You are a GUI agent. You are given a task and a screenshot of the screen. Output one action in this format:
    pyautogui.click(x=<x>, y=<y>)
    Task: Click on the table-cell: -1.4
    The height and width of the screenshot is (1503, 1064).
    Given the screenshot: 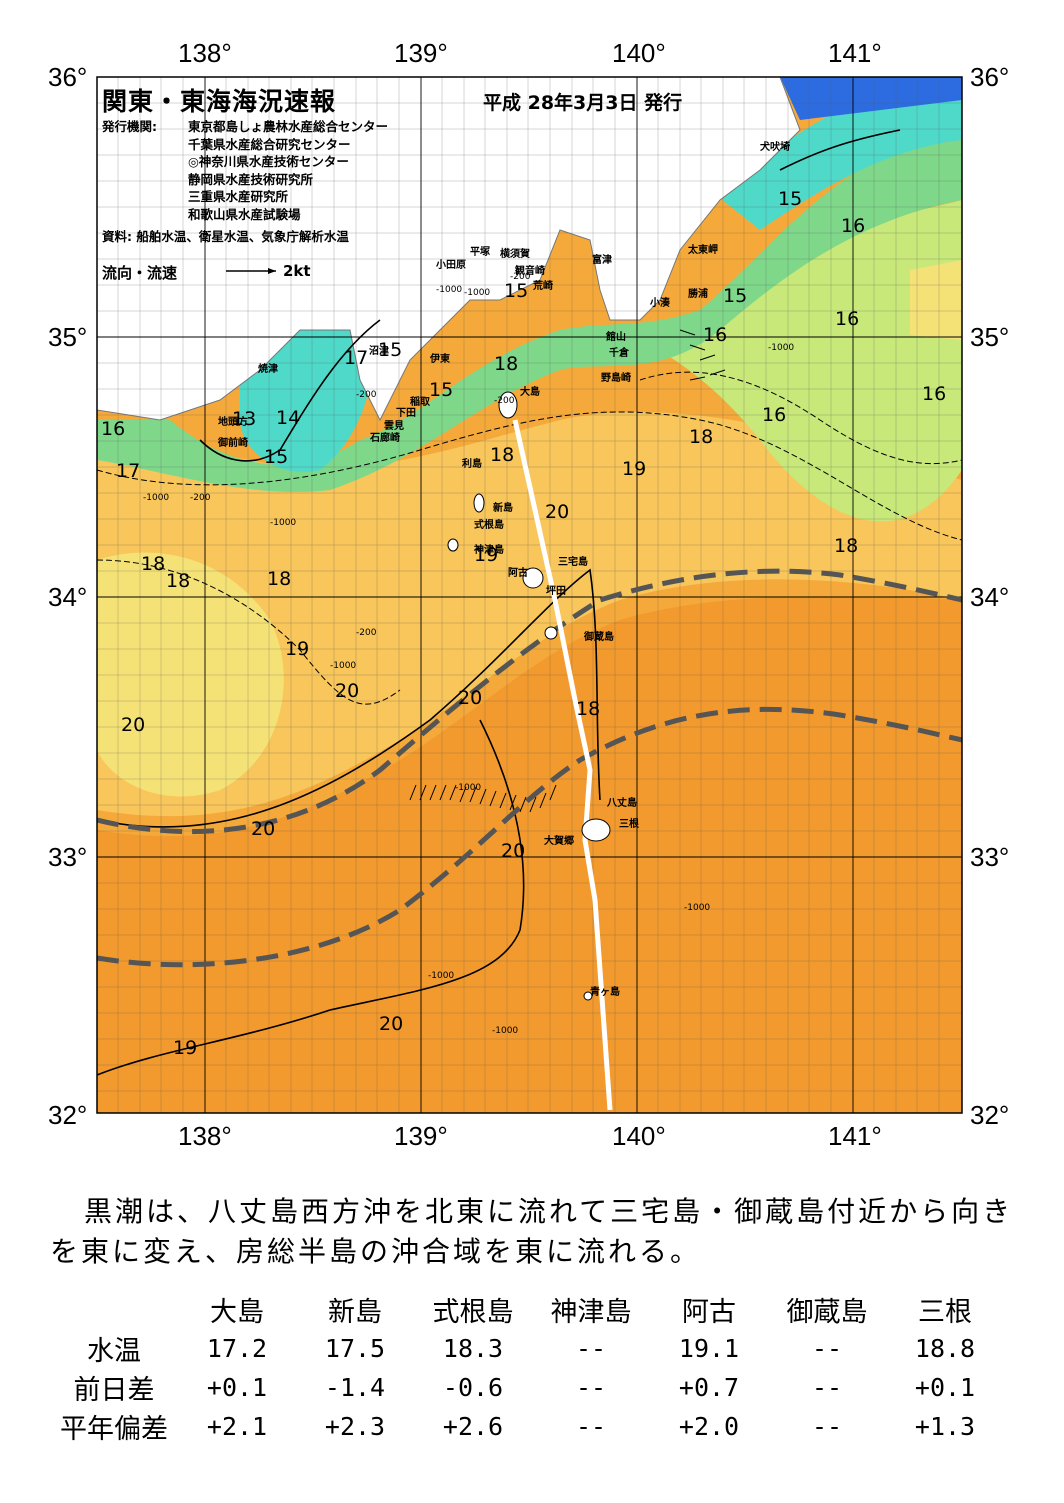 What is the action you would take?
    pyautogui.click(x=355, y=1387)
    